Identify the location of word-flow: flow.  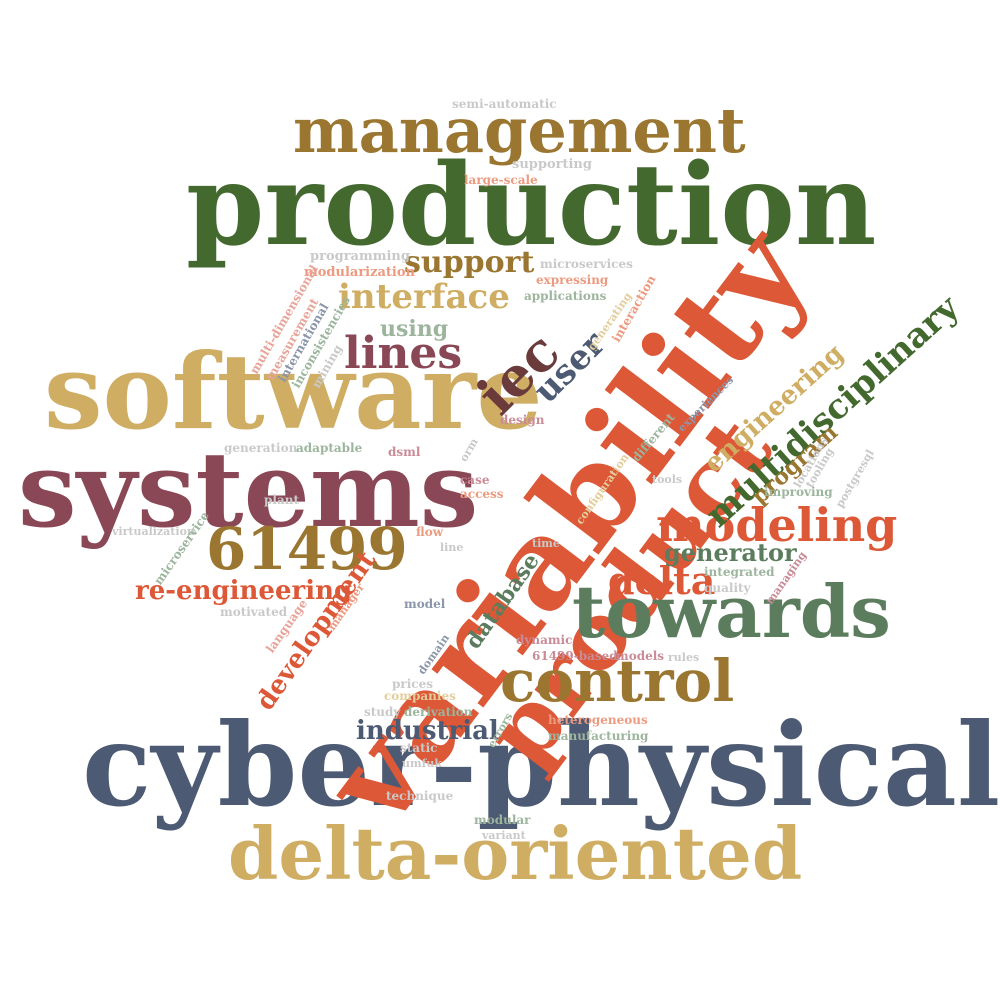
(430, 532).